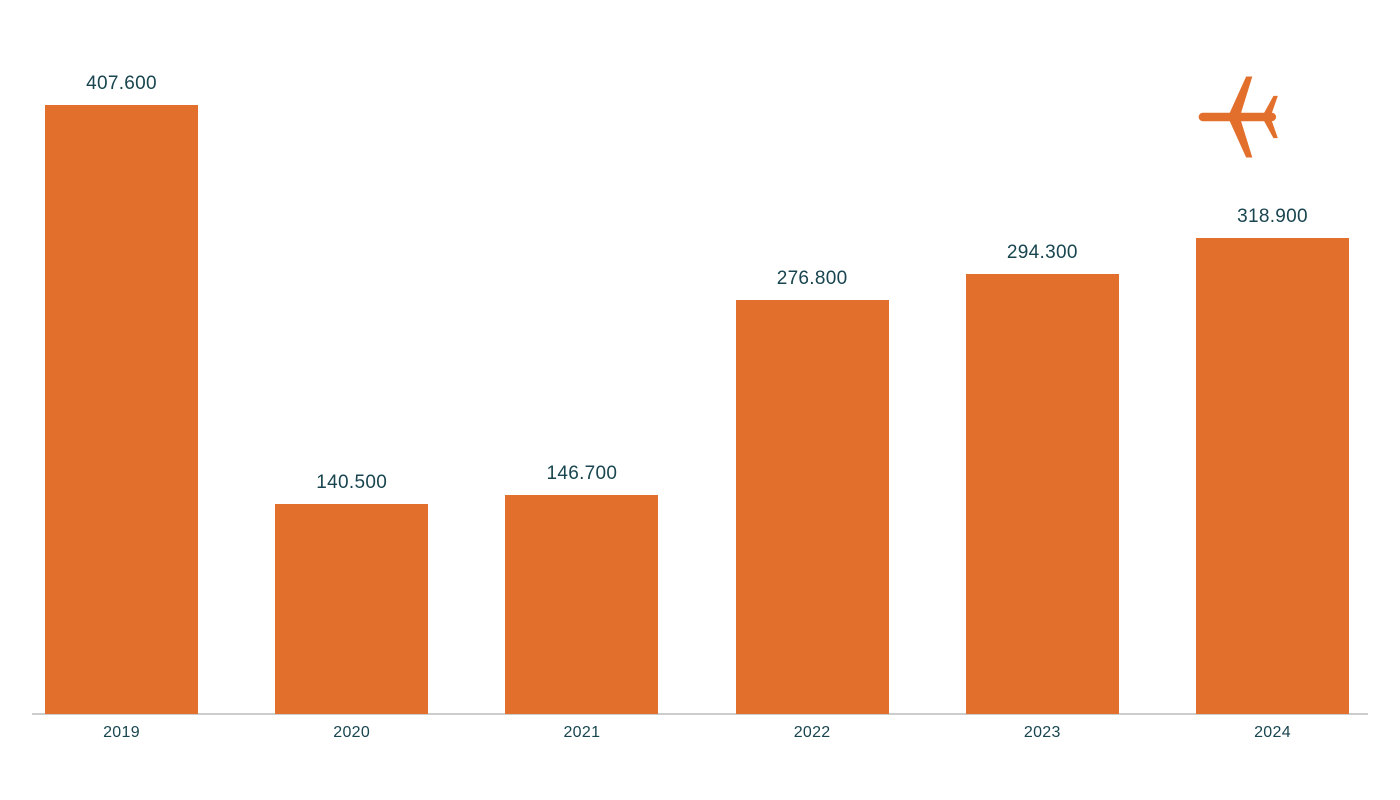  What do you see at coordinates (352, 482) in the screenshot?
I see `bar-value-label: 140.500` at bounding box center [352, 482].